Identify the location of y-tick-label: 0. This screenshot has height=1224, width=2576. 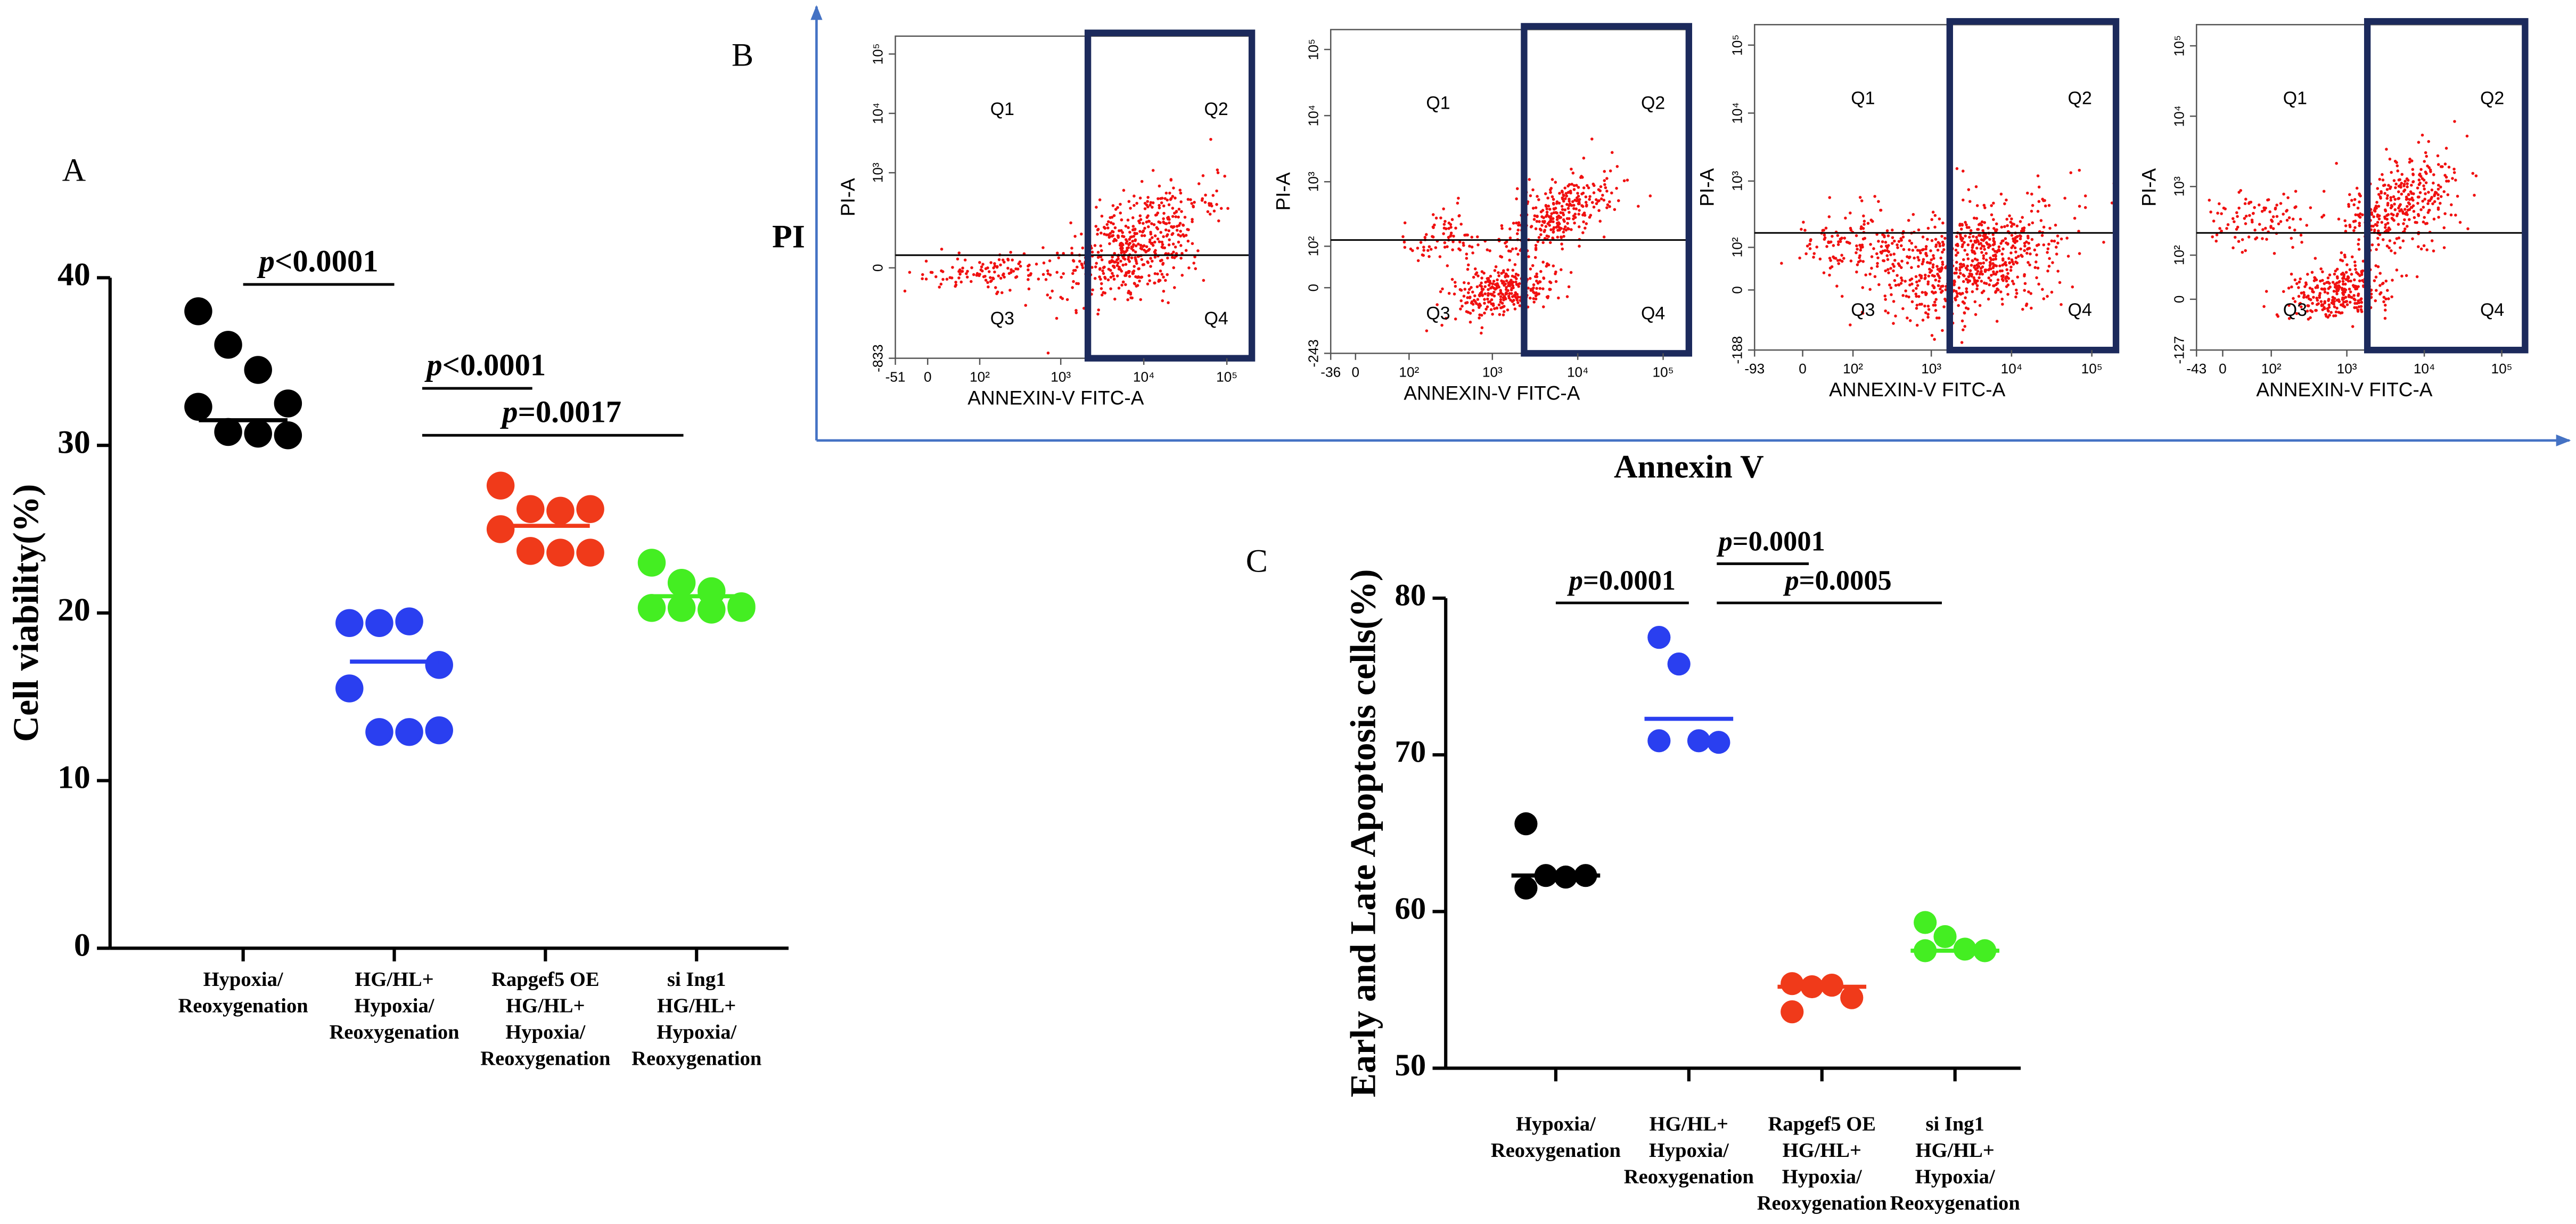
(2179, 300).